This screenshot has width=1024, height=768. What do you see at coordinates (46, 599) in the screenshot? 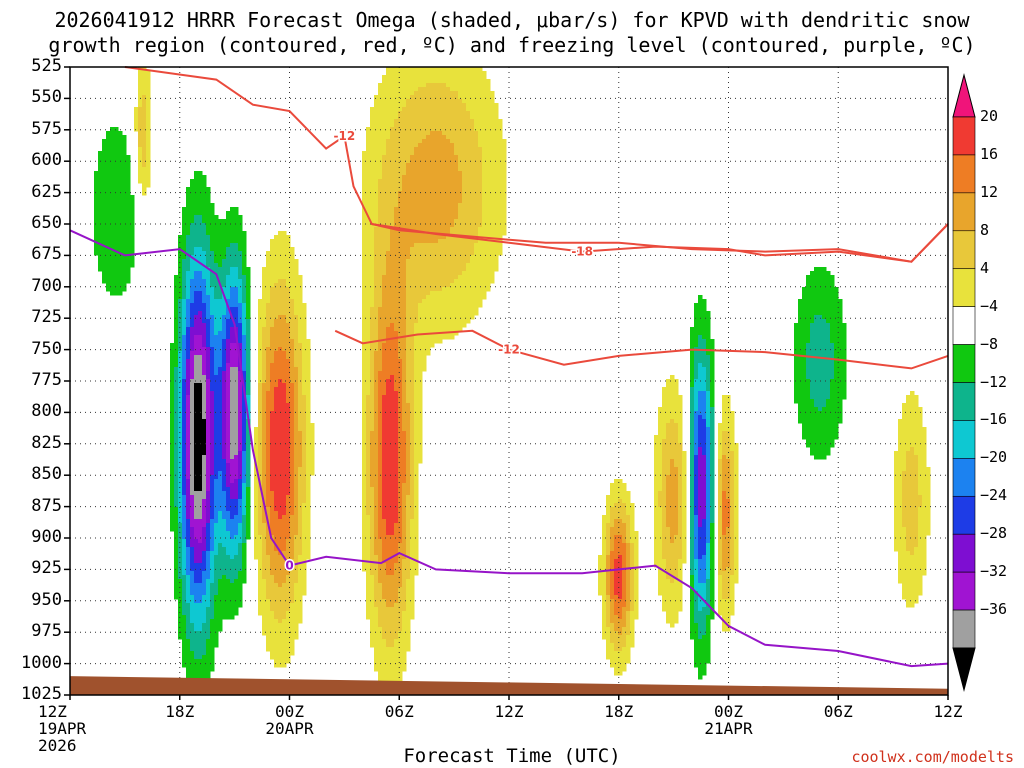
I see `y-tick-label: 950` at bounding box center [46, 599].